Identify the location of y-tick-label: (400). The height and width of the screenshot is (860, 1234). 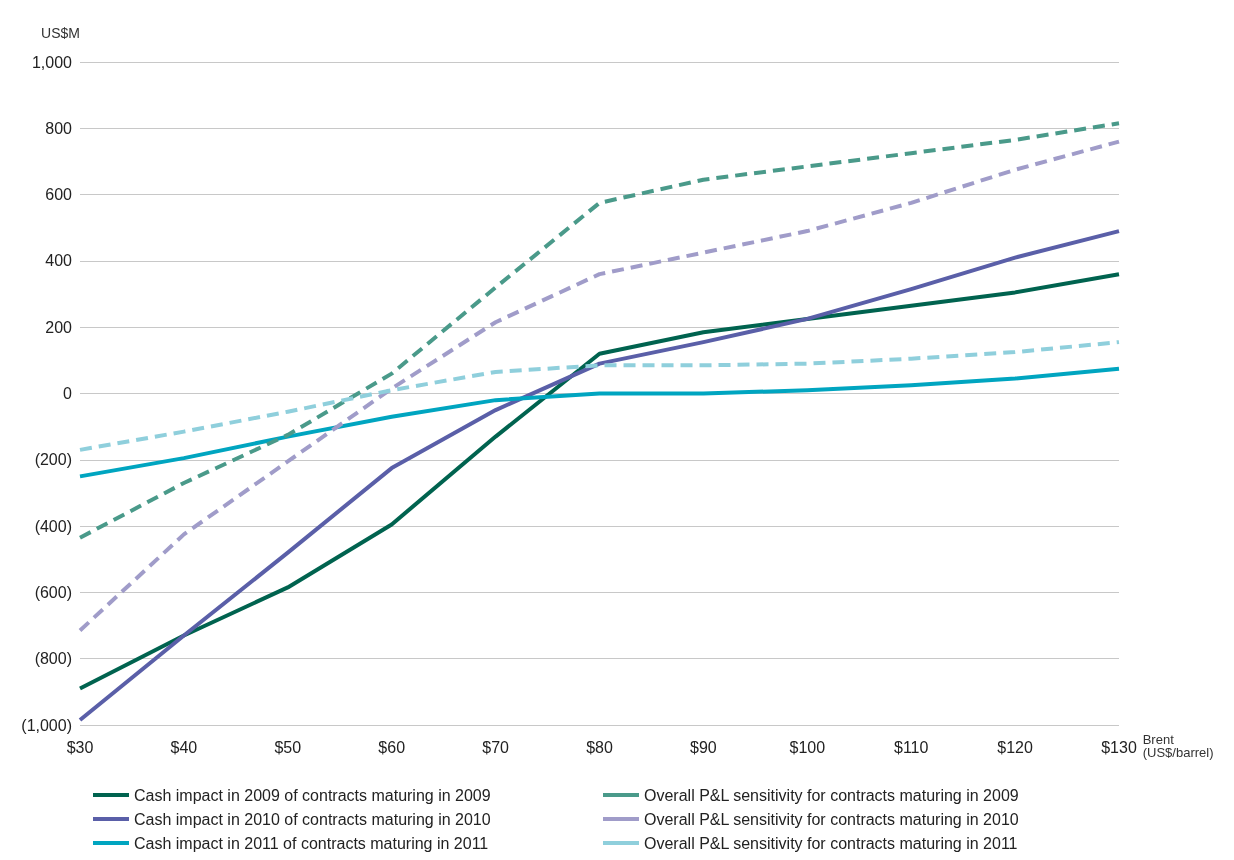
(53, 526).